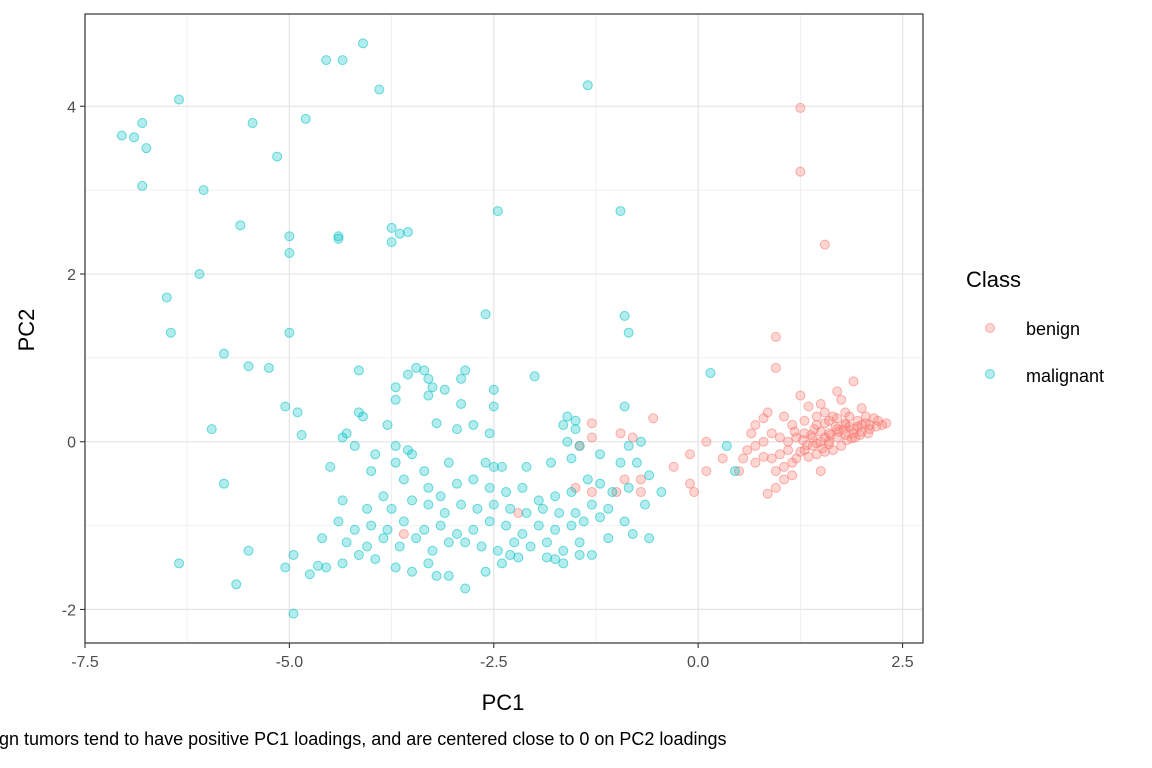 Image resolution: width=1152 pixels, height=768 pixels. Describe the element at coordinates (69, 610) in the screenshot. I see `y-tick-label: -2` at that location.